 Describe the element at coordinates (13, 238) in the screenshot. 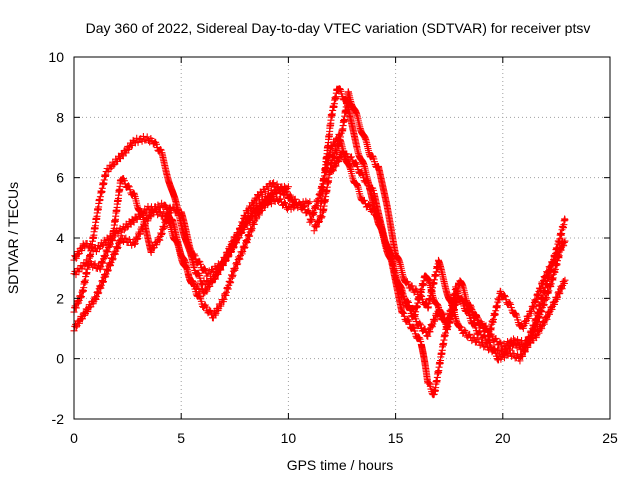

I see `y-axis-label: SDTVAR / TECUs` at that location.